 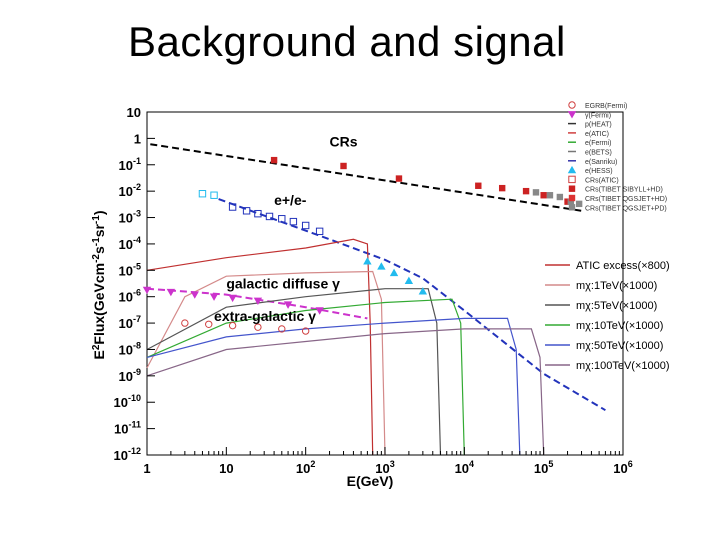 I want to click on y-tick-label: 10, so click(x=134, y=112).